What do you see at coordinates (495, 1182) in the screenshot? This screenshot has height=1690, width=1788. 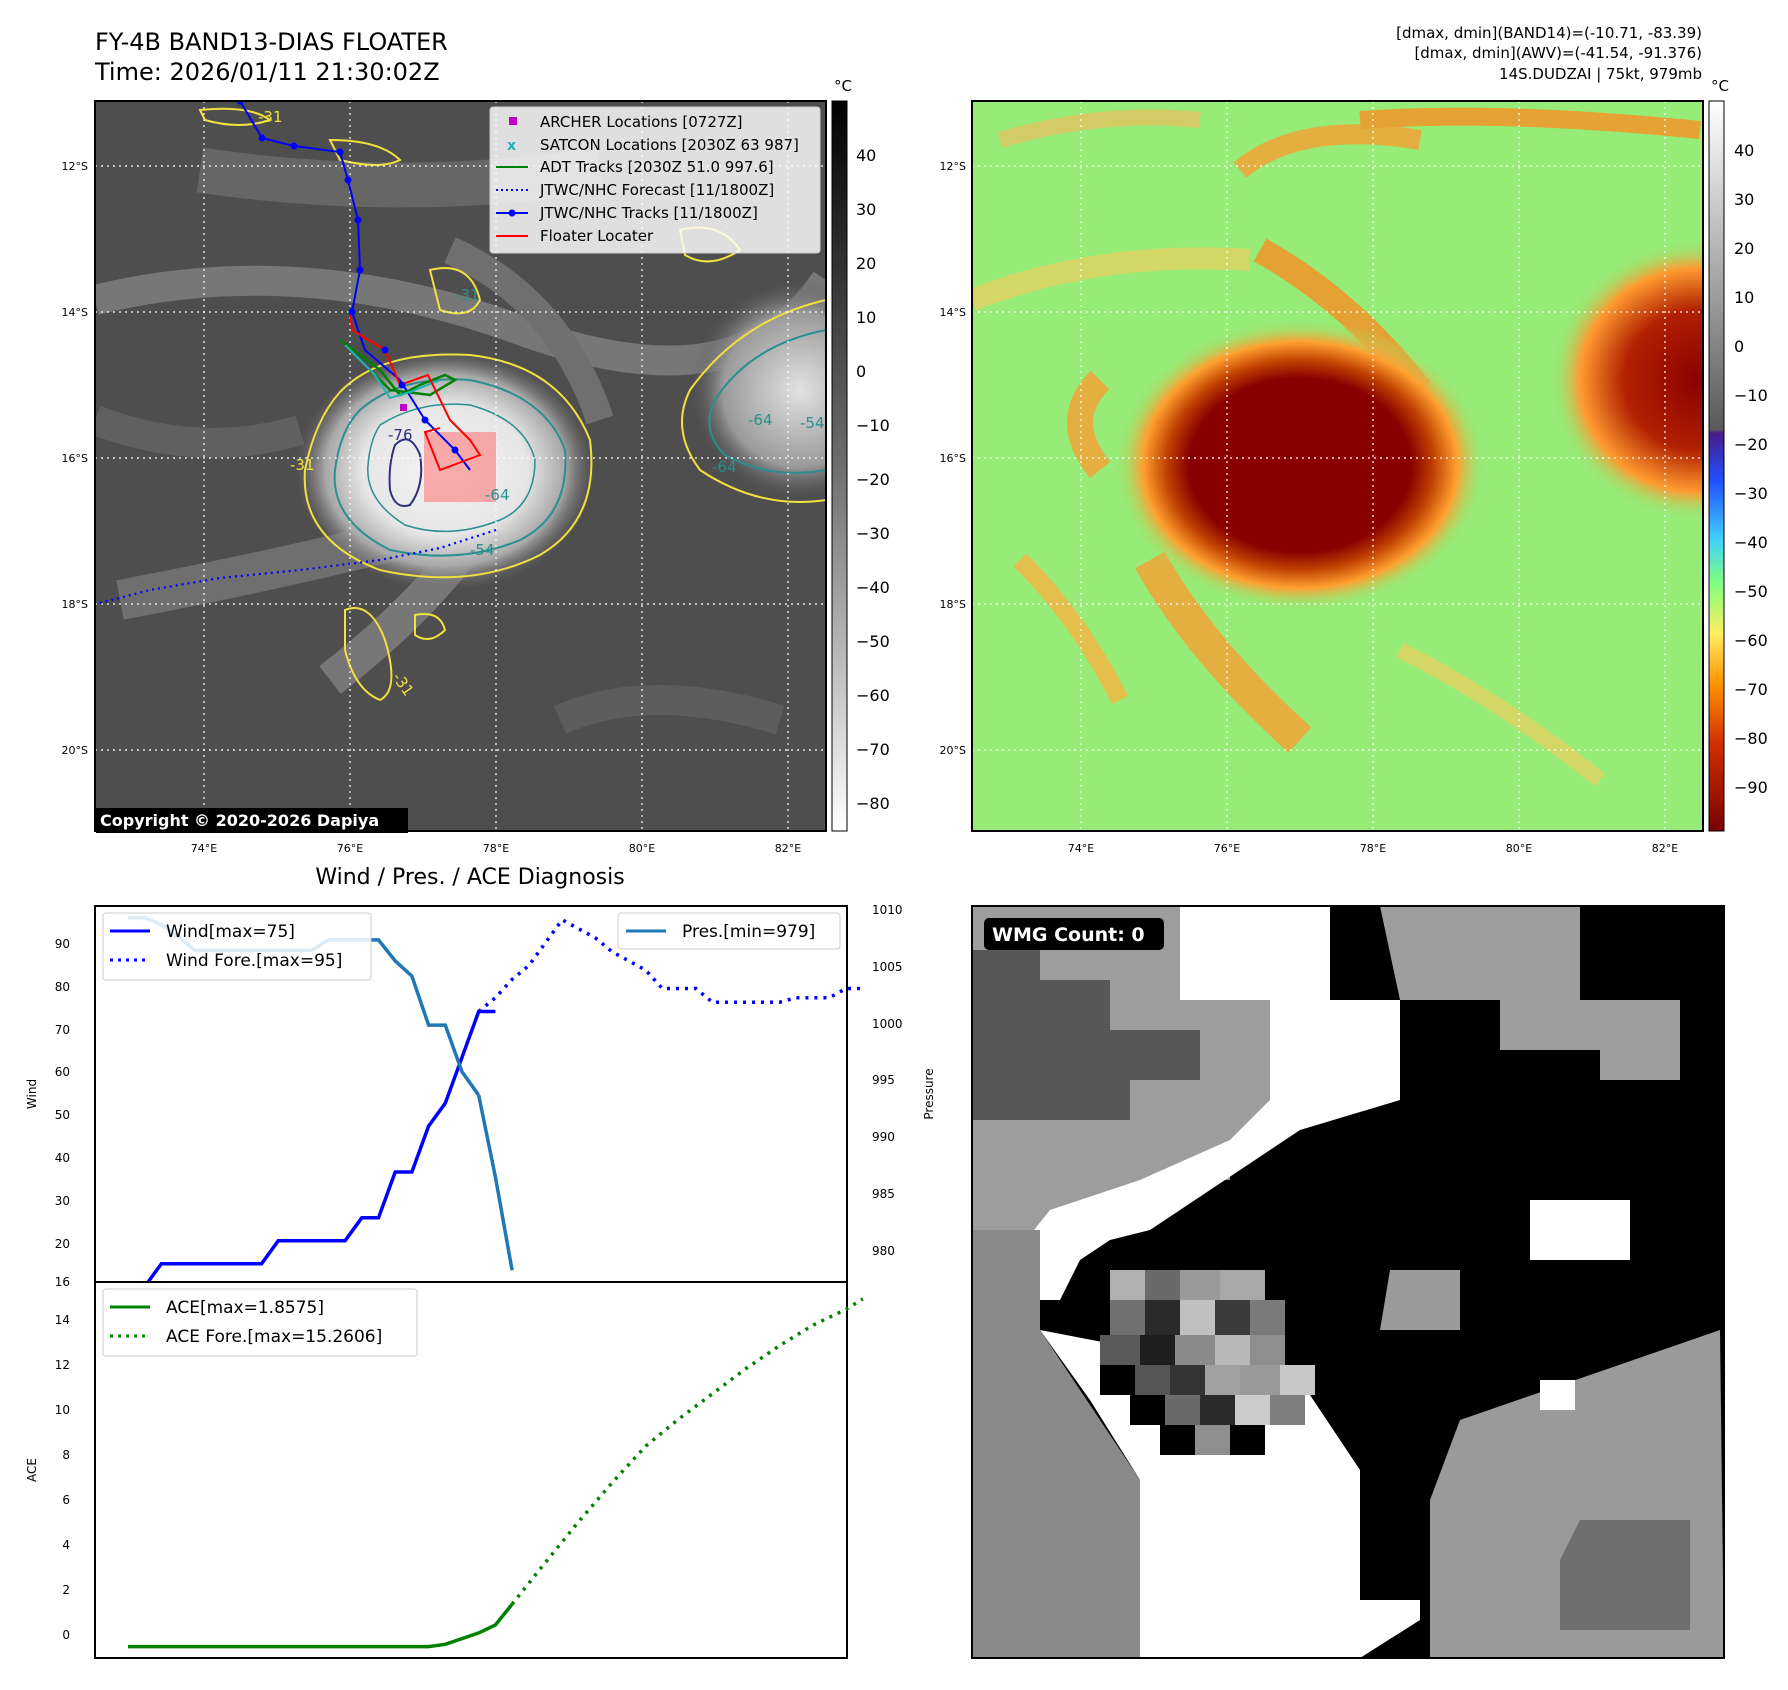 I see `pressure-line-tail` at bounding box center [495, 1182].